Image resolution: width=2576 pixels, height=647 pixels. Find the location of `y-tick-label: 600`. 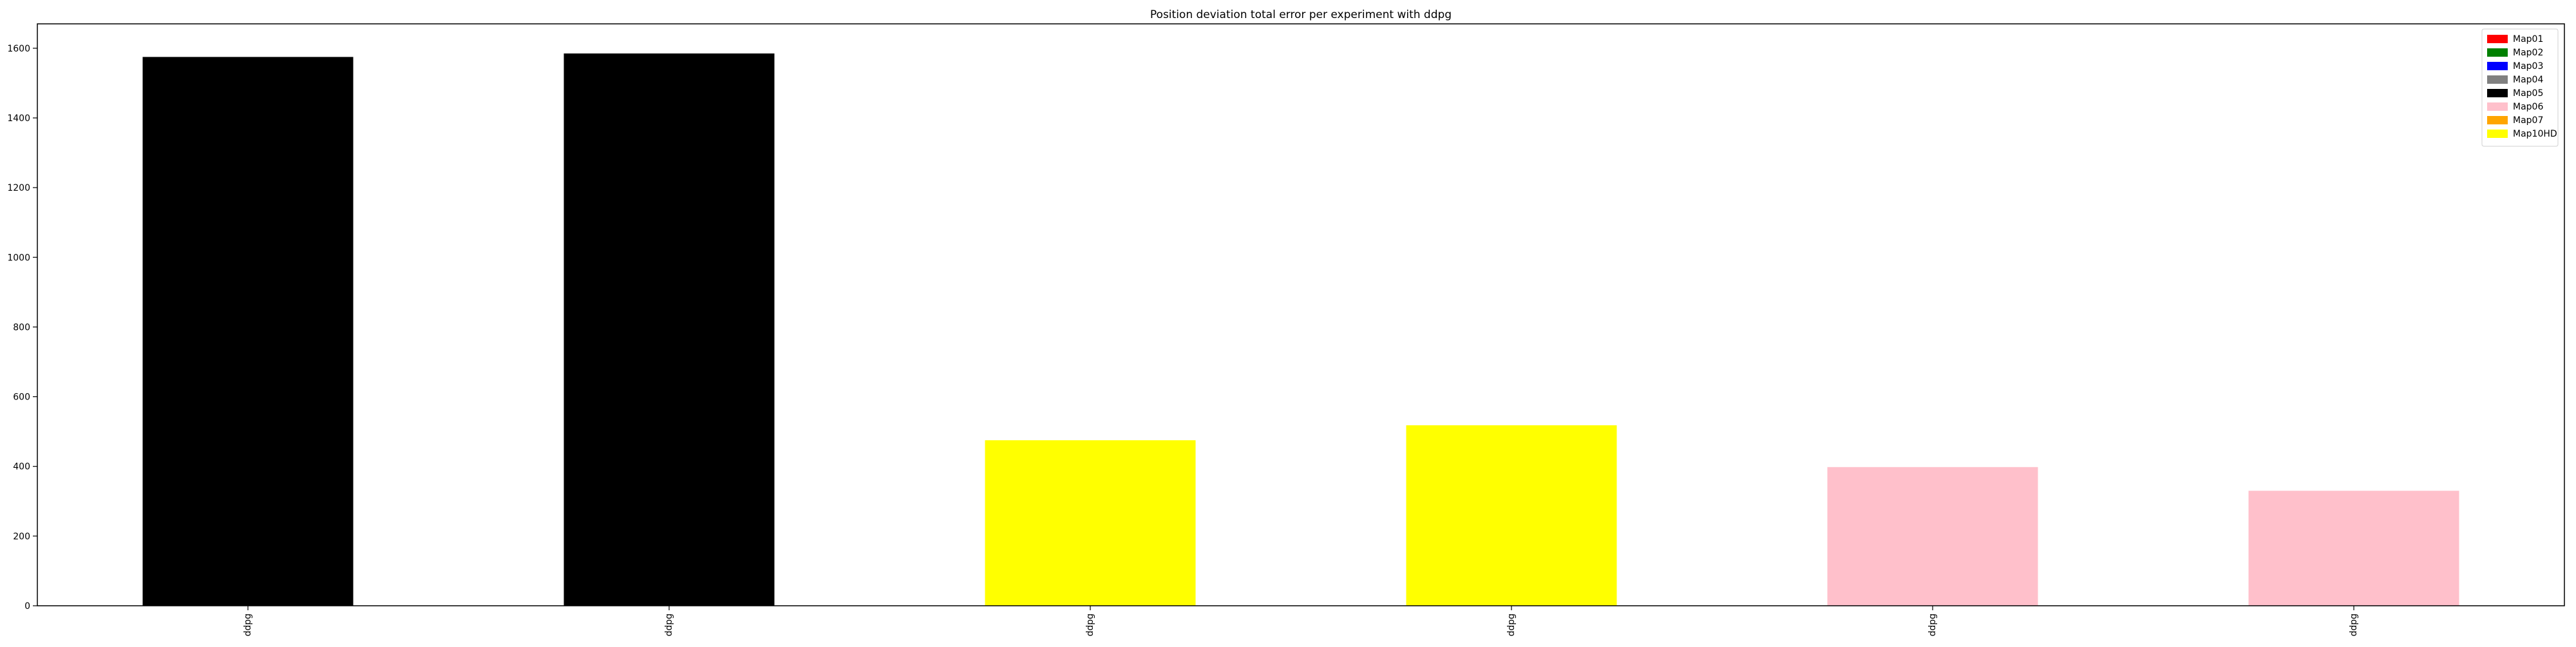

y-tick-label: 600 is located at coordinates (22, 397).